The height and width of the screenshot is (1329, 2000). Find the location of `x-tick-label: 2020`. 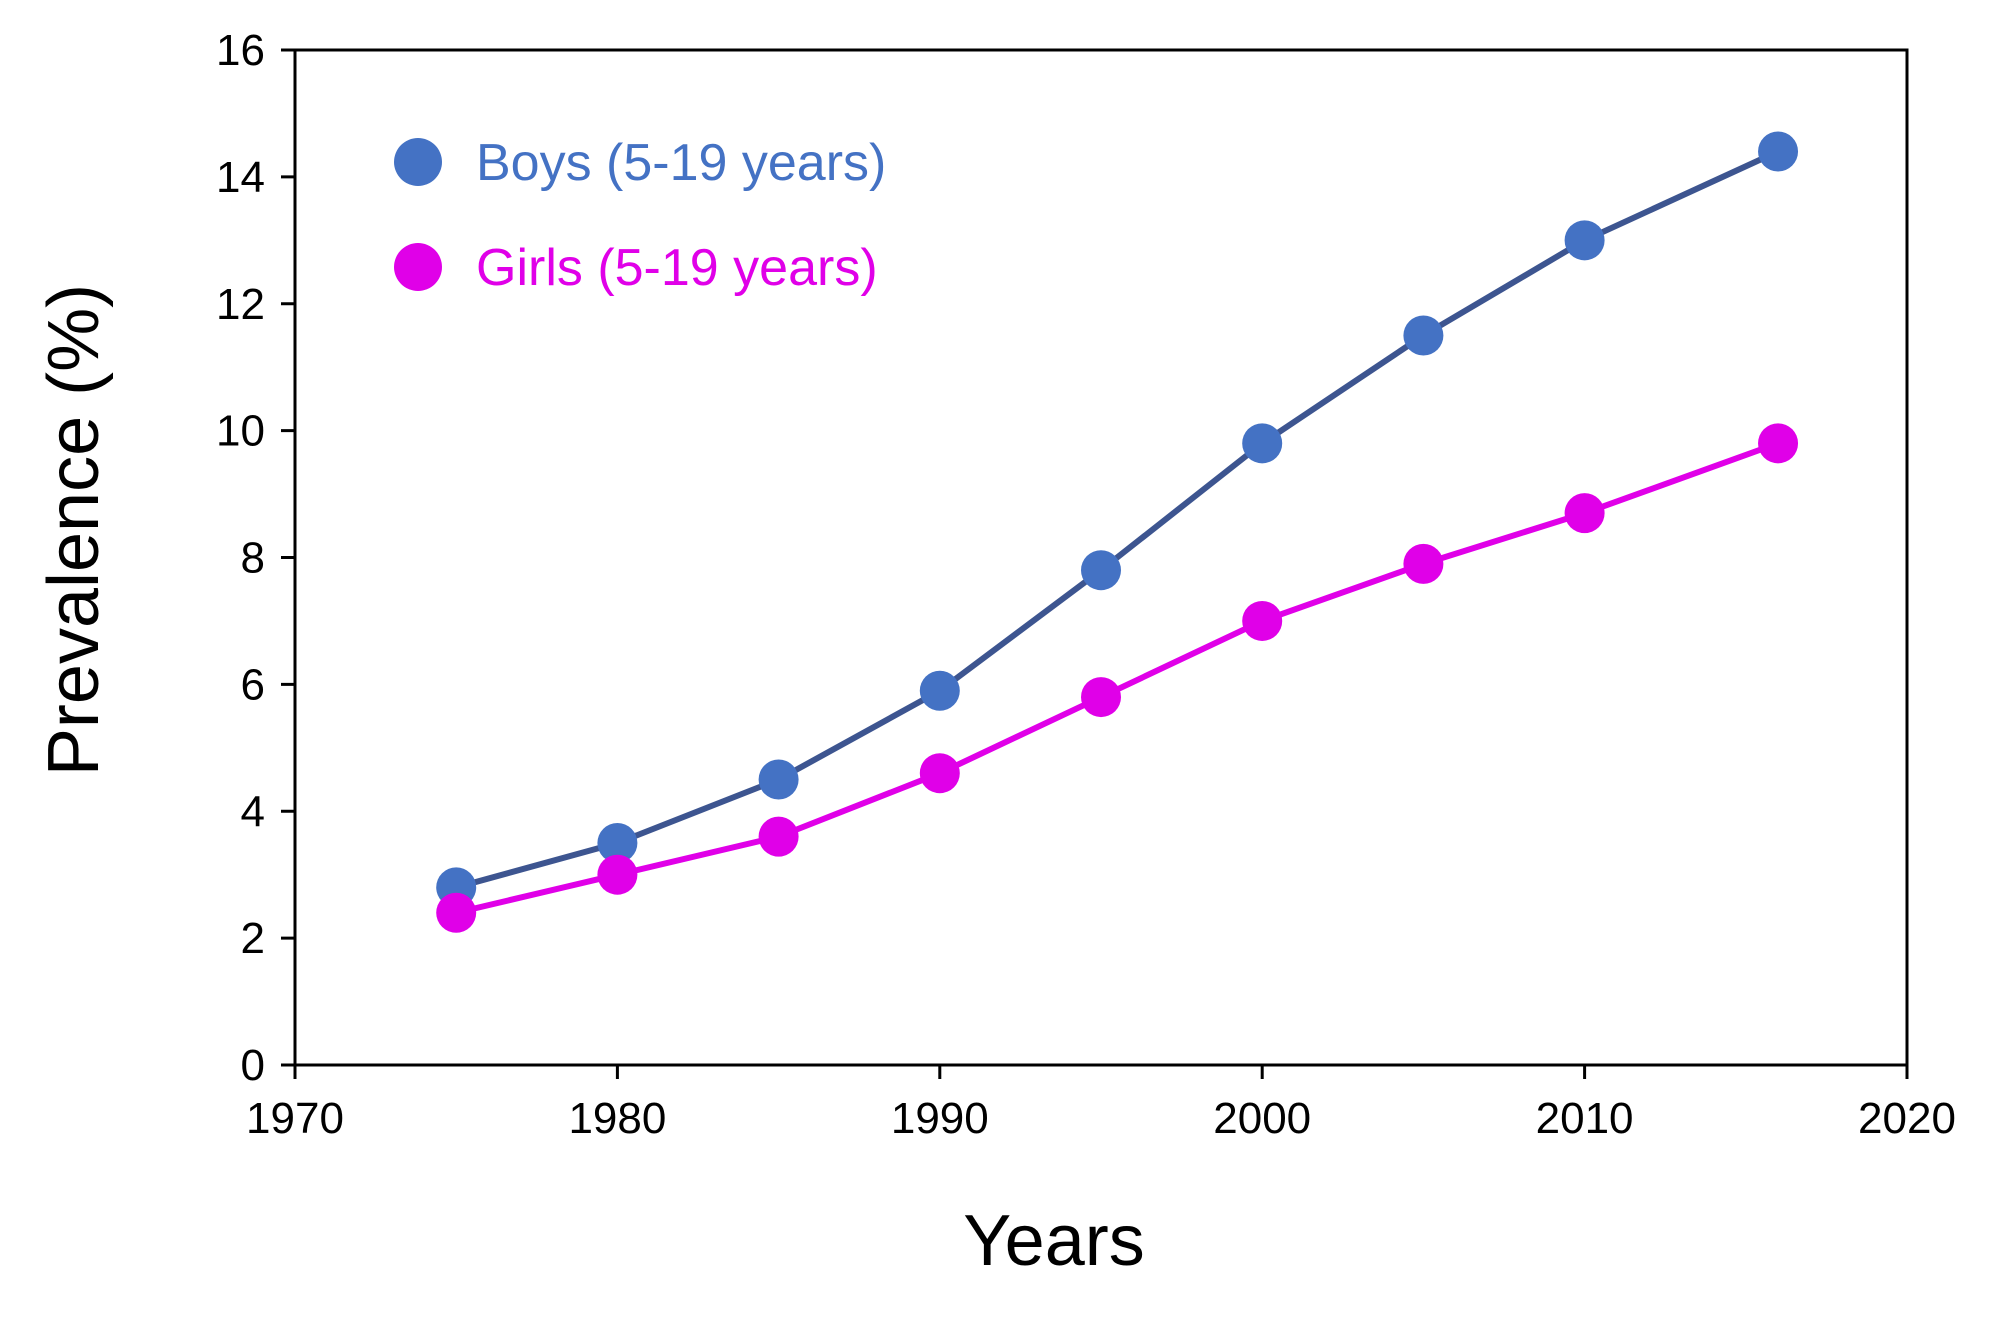

x-tick-label: 2020 is located at coordinates (1907, 1118).